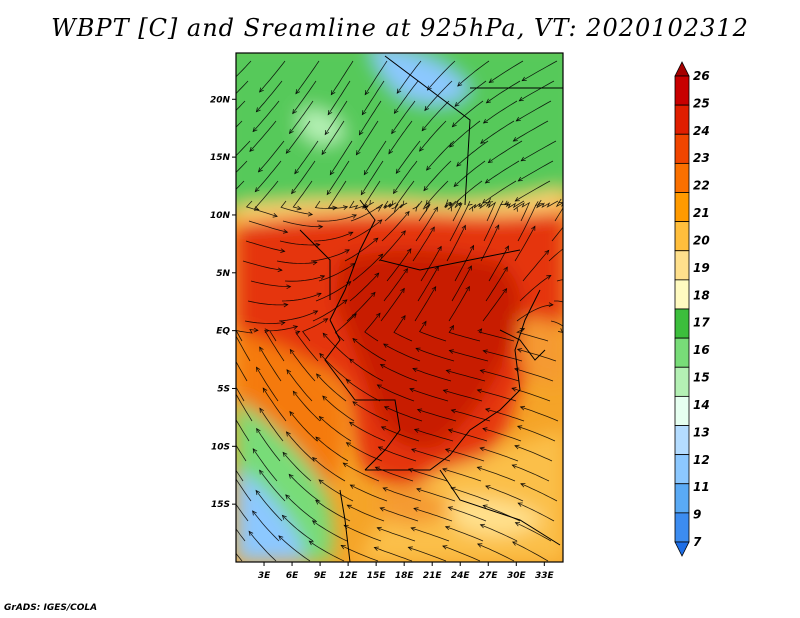  What do you see at coordinates (220, 158) in the screenshot?
I see `lat-tick-label: 15N` at bounding box center [220, 158].